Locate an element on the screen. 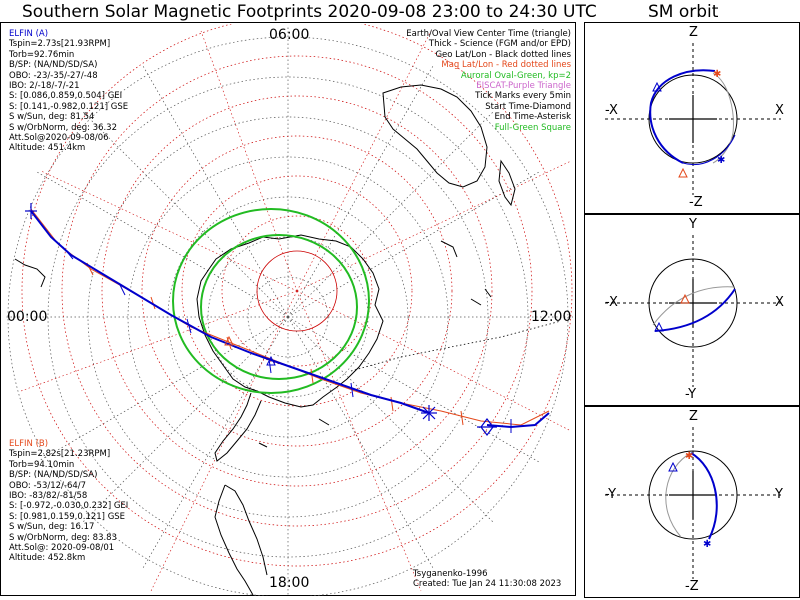 This screenshot has width=800, height=600. created-credit: Created: Tue Jan 24 11:30:08 2023 is located at coordinates (487, 584).